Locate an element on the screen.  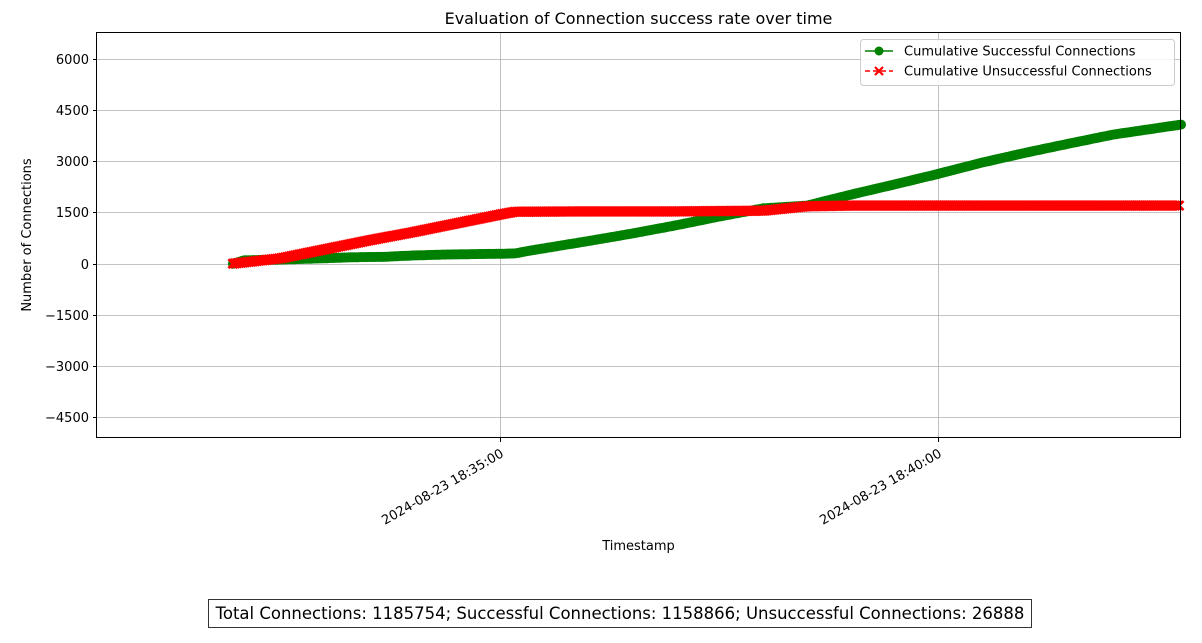
series-unsuccessful is located at coordinates (706, 235).